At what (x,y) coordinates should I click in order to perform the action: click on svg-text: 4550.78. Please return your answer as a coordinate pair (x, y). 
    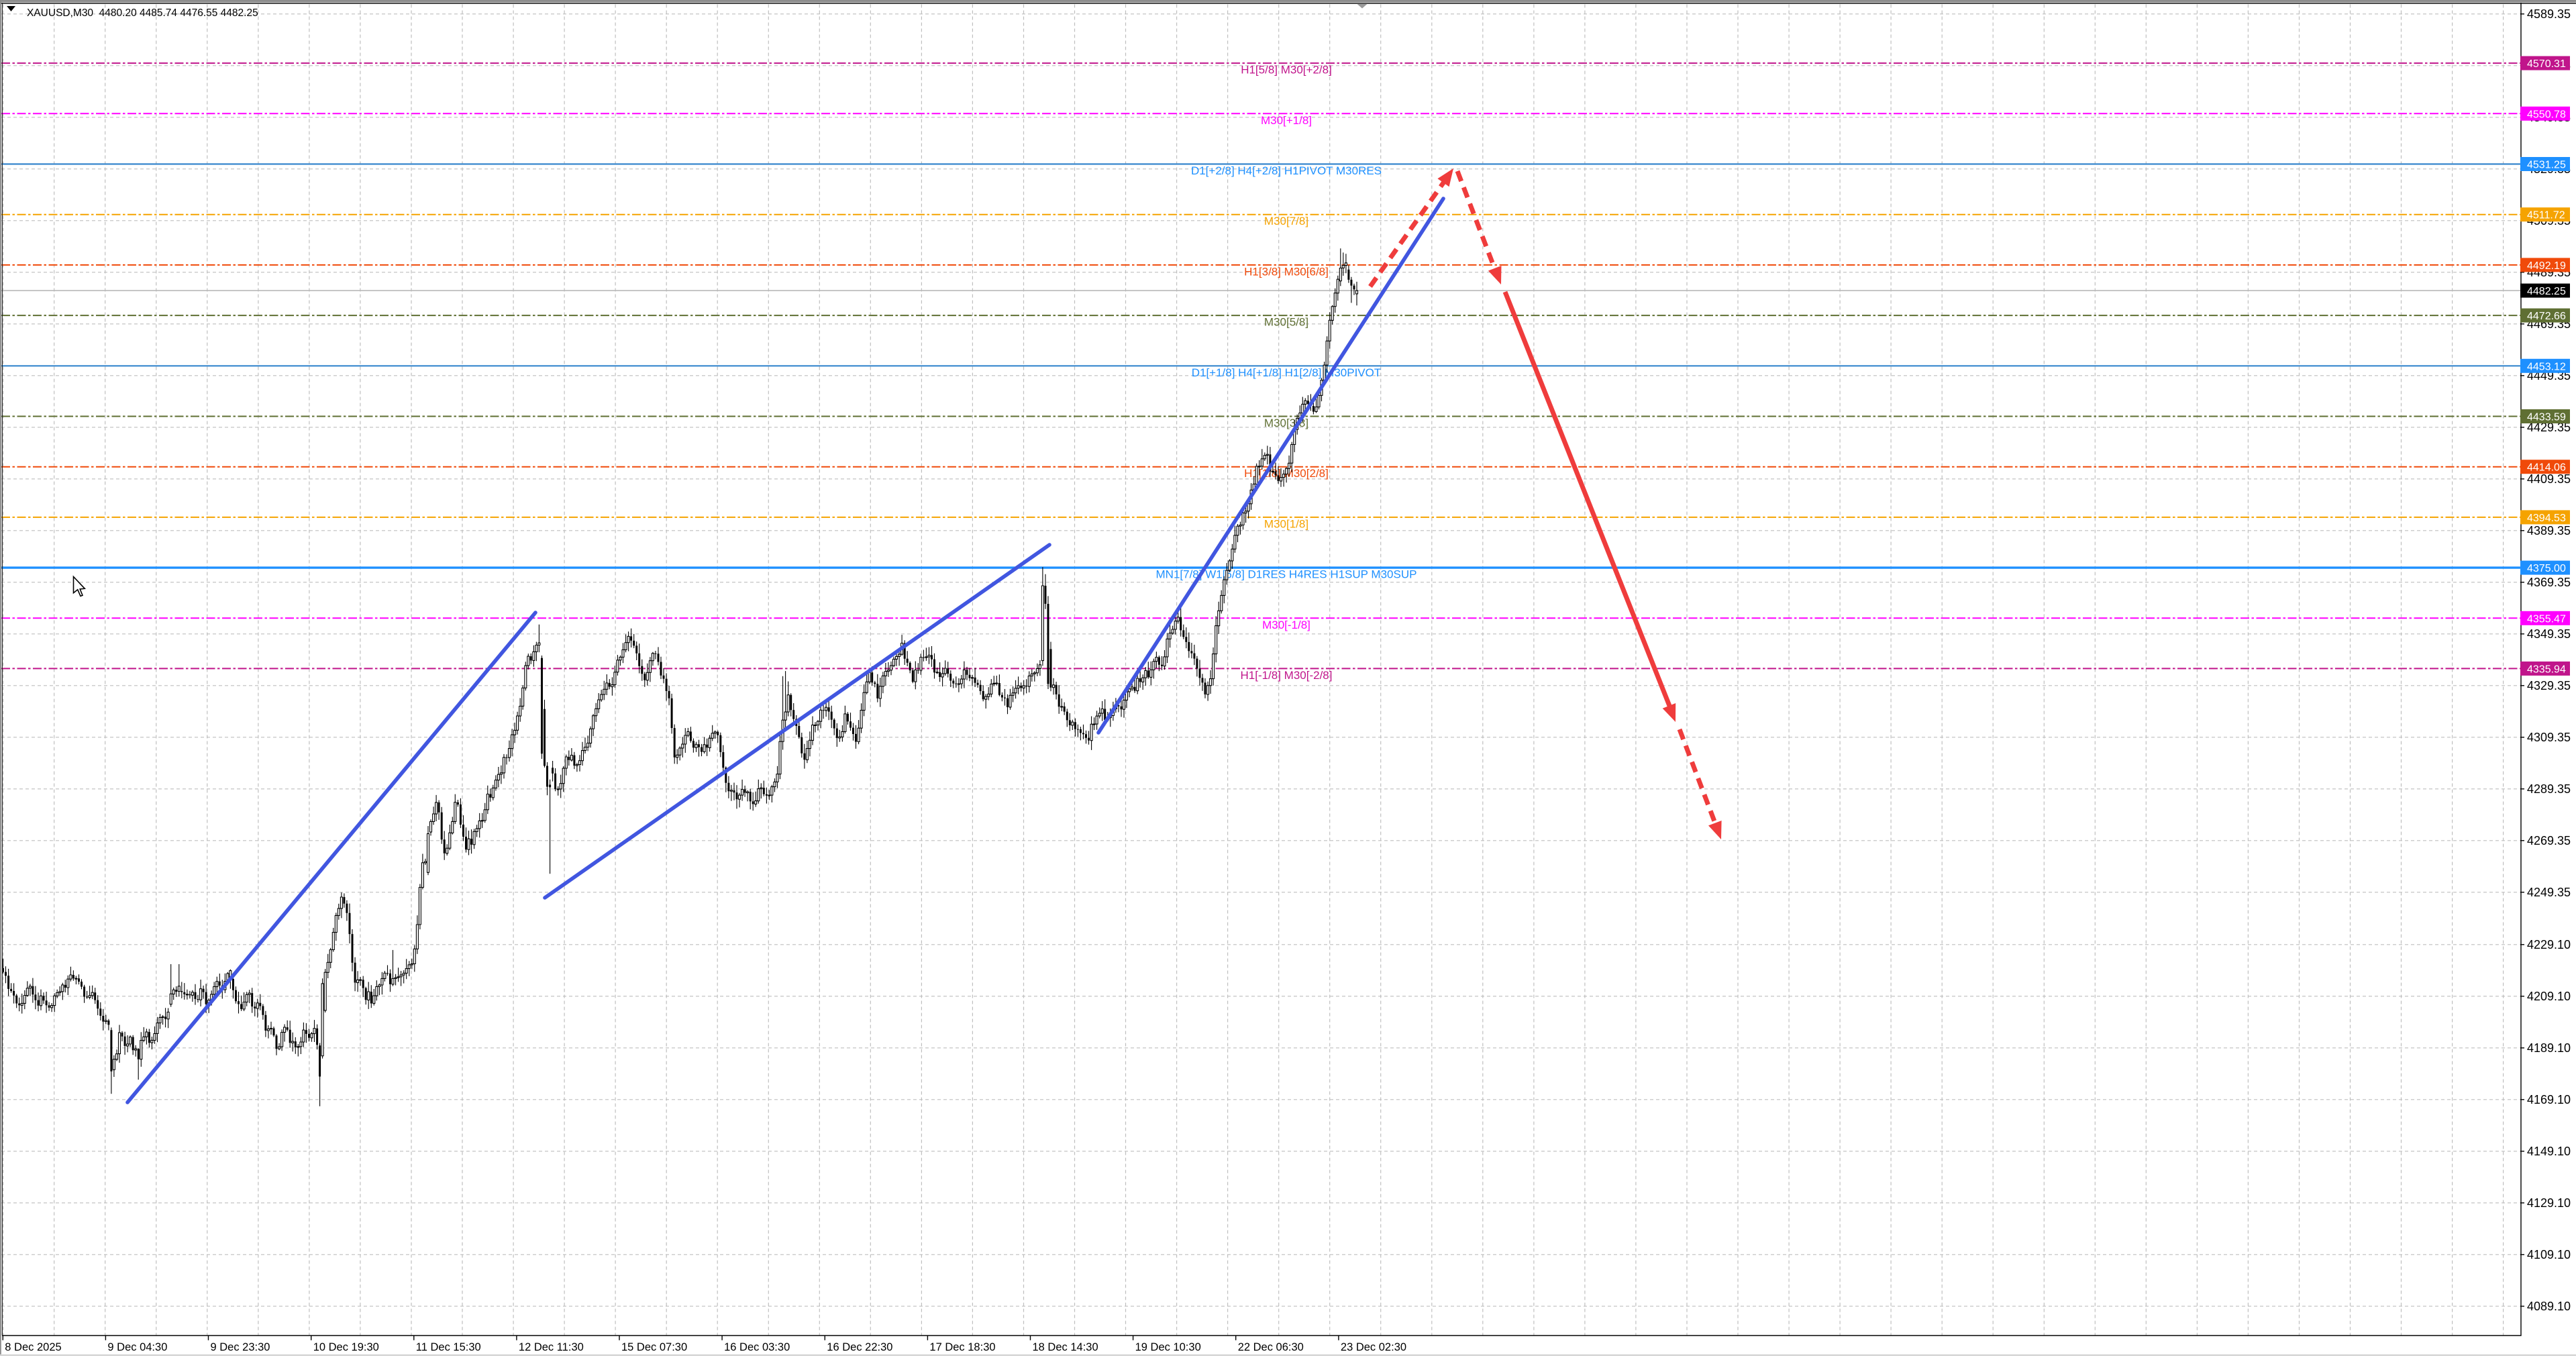
    Looking at the image, I should click on (2546, 114).